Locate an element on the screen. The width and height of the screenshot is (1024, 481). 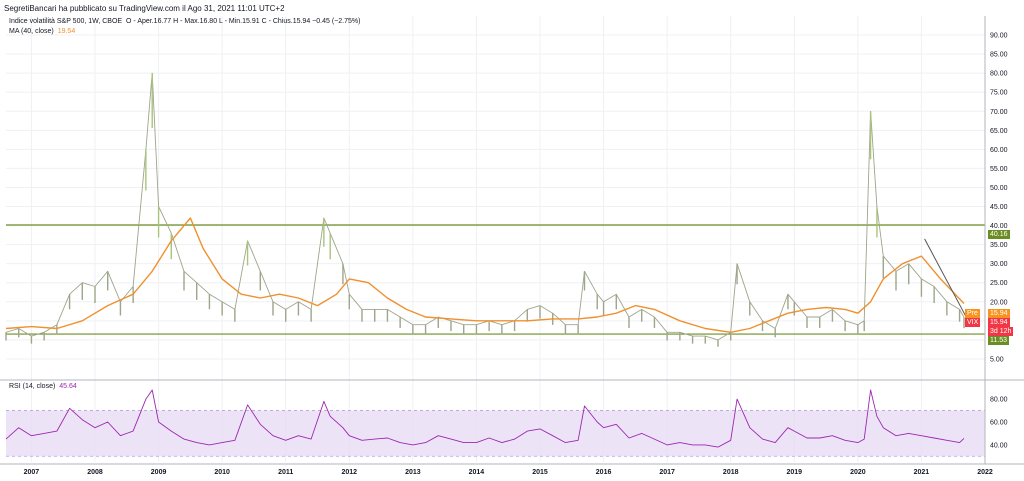
rsi-band is located at coordinates (495, 433).